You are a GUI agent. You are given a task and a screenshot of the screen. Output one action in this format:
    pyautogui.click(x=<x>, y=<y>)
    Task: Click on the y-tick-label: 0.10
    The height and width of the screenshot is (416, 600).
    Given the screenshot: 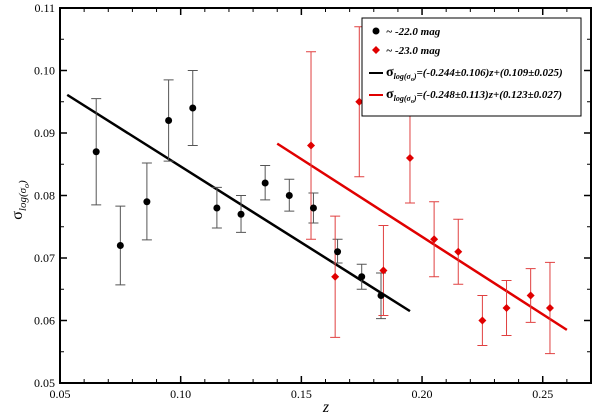 What is the action you would take?
    pyautogui.click(x=44, y=71)
    